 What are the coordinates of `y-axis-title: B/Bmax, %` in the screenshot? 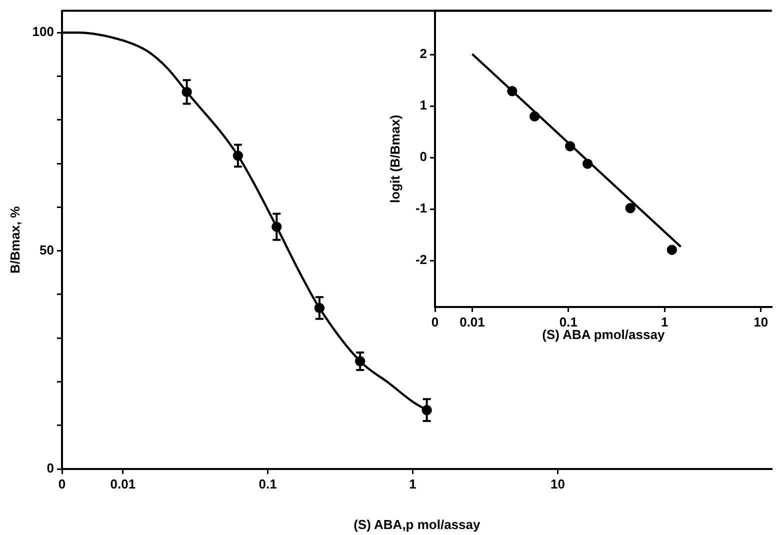 It's located at (14, 240).